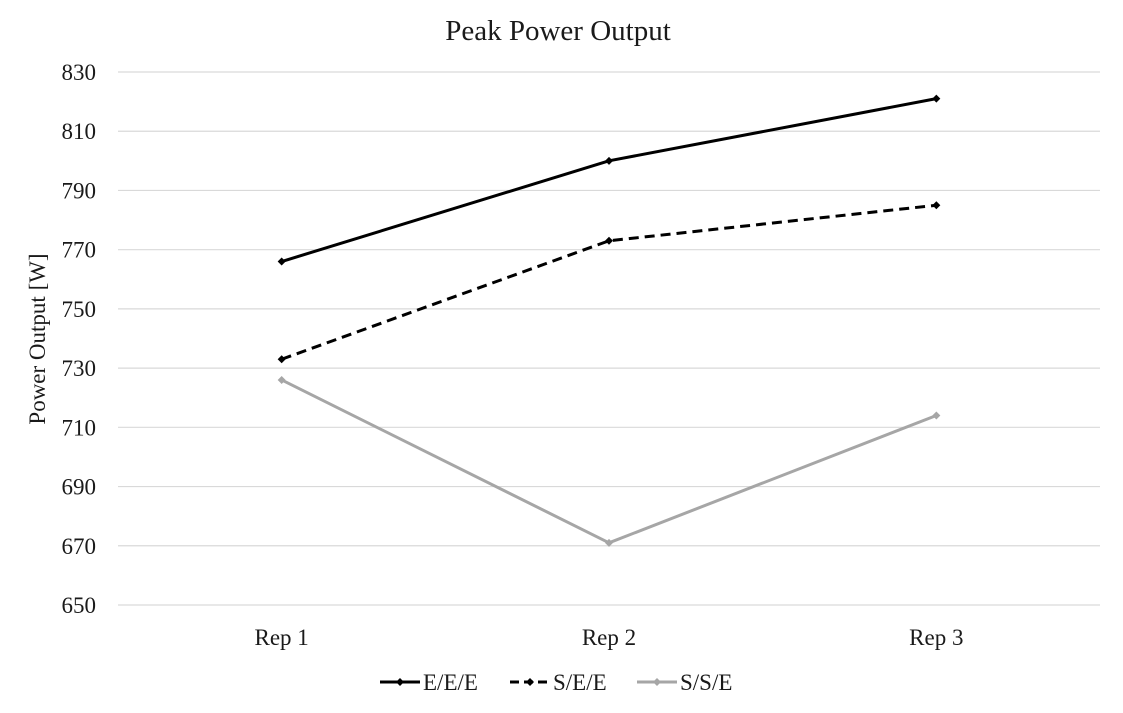 The width and height of the screenshot is (1123, 713). Describe the element at coordinates (580, 682) in the screenshot. I see `legend-label: S/E/E` at that location.